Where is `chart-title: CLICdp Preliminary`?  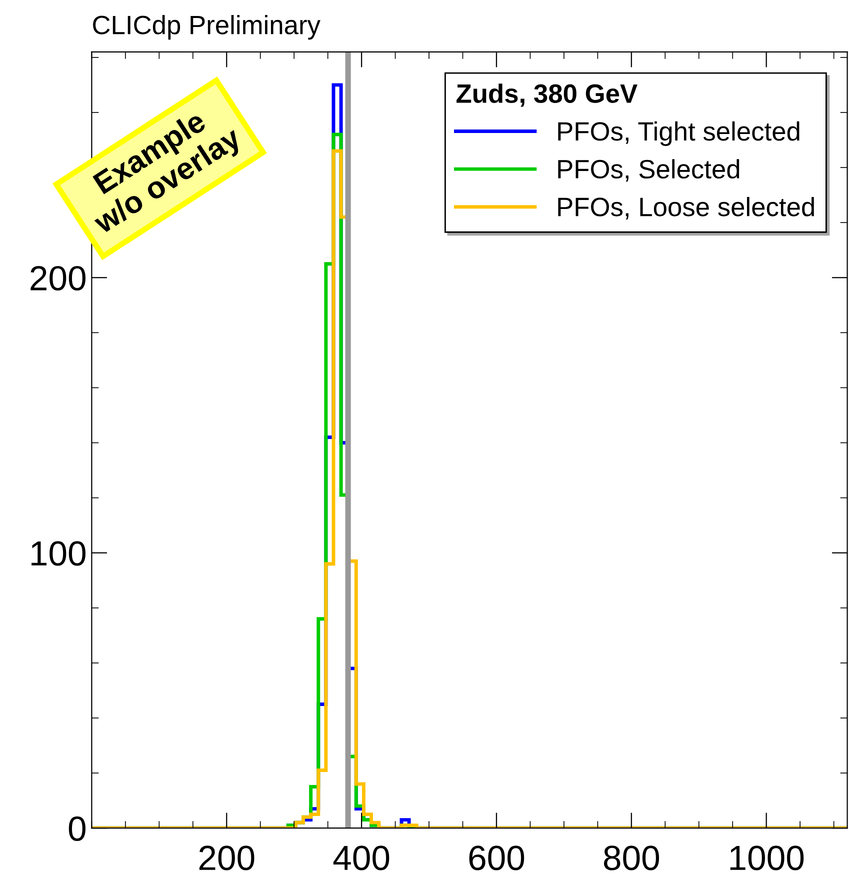
chart-title: CLICdp Preliminary is located at coordinates (206, 27).